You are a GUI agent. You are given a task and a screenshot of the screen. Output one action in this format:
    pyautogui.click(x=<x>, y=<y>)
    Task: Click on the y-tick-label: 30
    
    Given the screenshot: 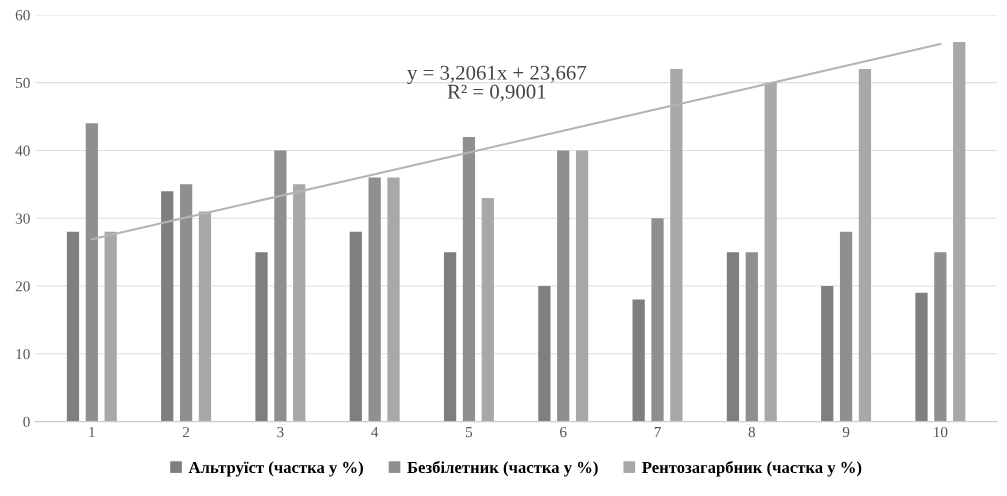 What is the action you would take?
    pyautogui.click(x=22, y=218)
    